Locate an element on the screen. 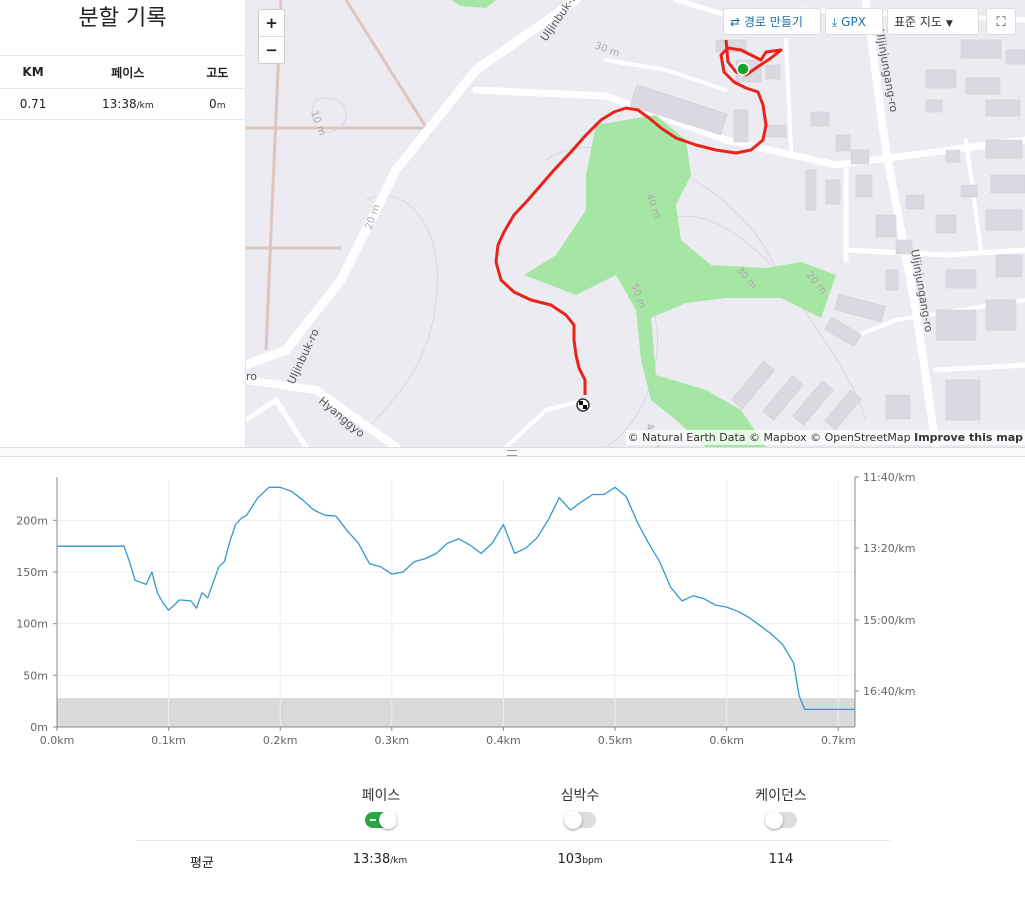  create-route-button: ⇄ 경로 만들기 is located at coordinates (772, 21).